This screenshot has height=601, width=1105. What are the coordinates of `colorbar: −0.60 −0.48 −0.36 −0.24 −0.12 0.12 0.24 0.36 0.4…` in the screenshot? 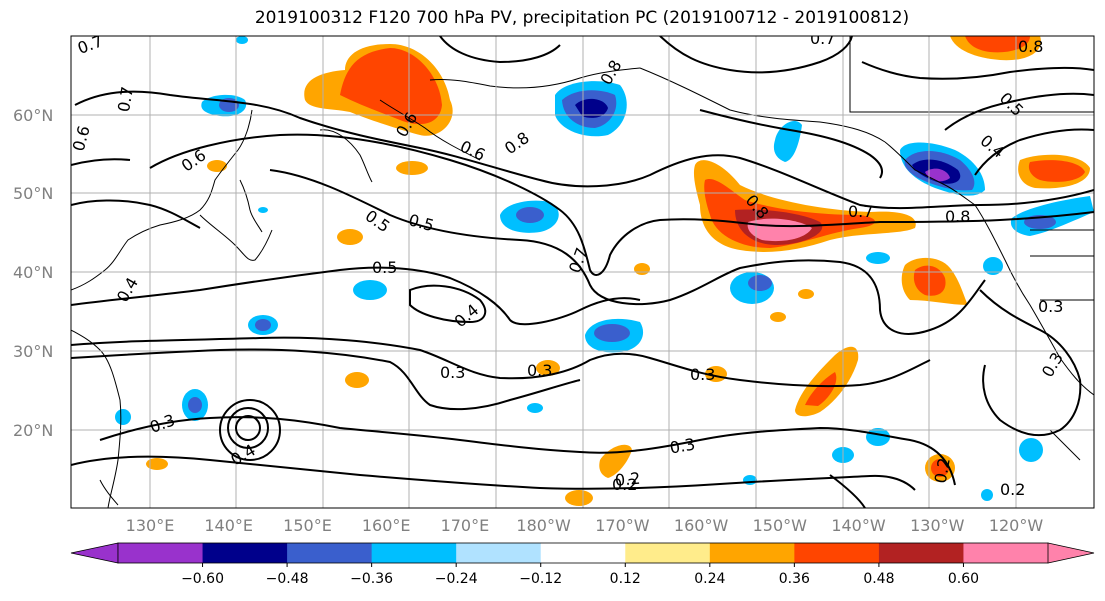 It's located at (582, 564).